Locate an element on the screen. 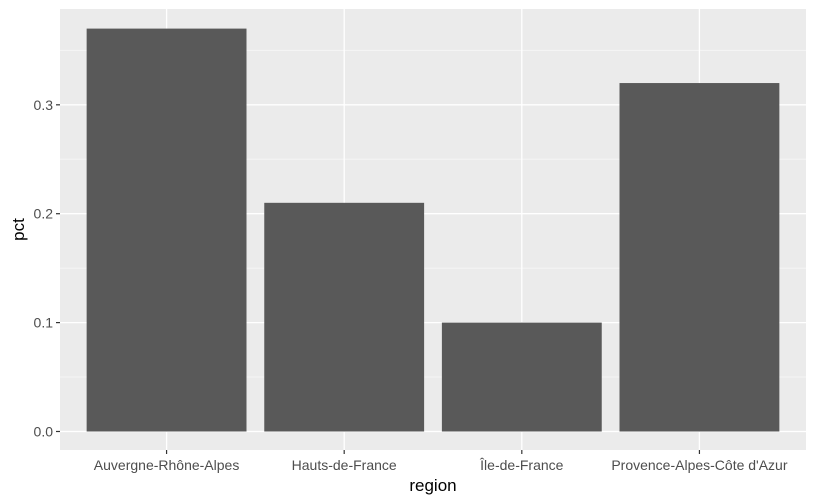  y-tick-label: 0.2 is located at coordinates (44, 214).